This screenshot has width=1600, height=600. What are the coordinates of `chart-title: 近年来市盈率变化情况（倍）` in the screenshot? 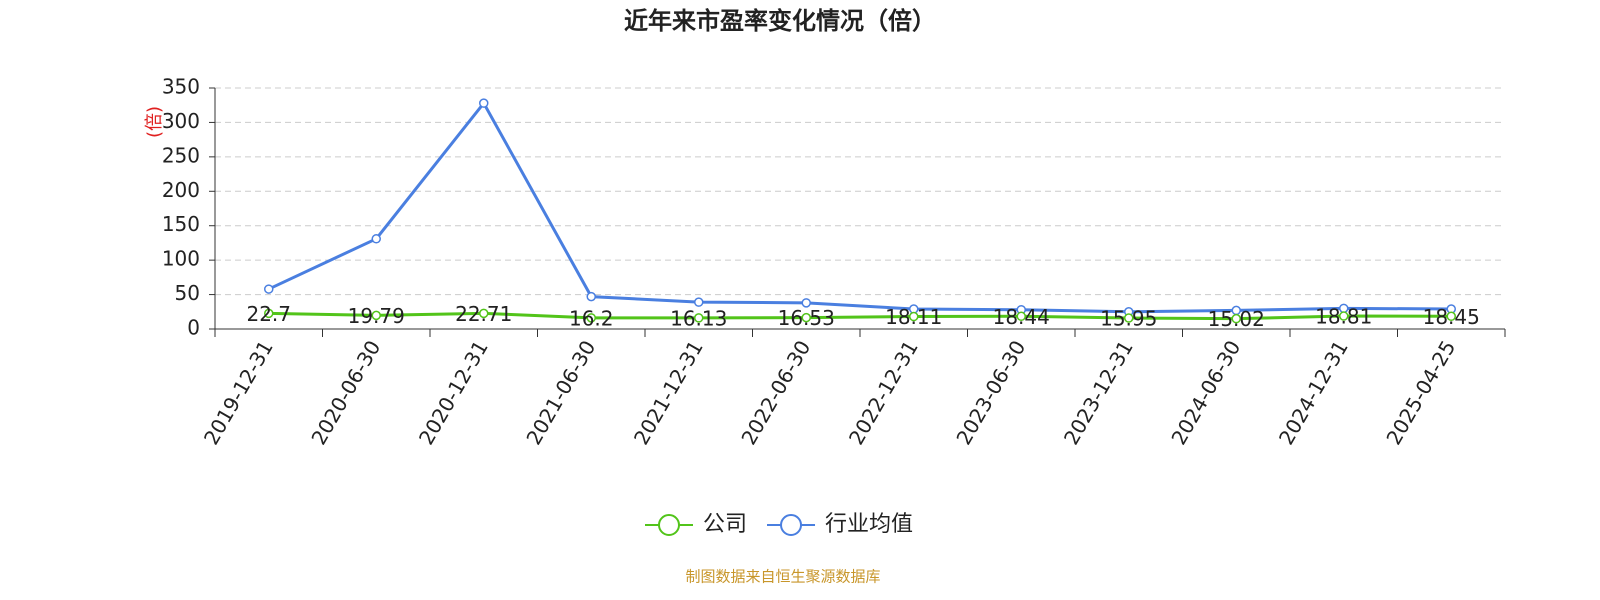 It's located at (780, 21).